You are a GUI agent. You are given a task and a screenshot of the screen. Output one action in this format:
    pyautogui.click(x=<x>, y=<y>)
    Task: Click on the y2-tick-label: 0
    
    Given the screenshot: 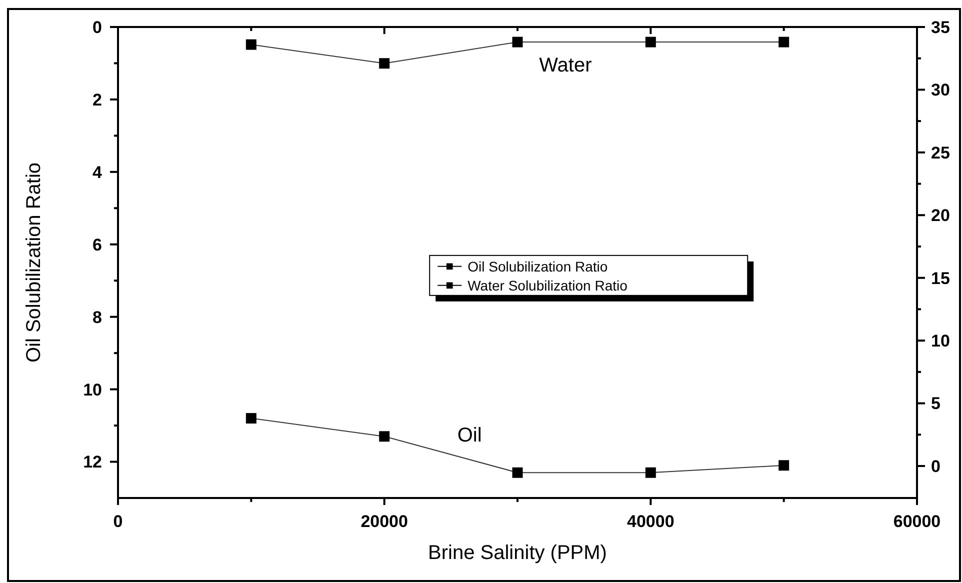 What is the action you would take?
    pyautogui.click(x=935, y=466)
    